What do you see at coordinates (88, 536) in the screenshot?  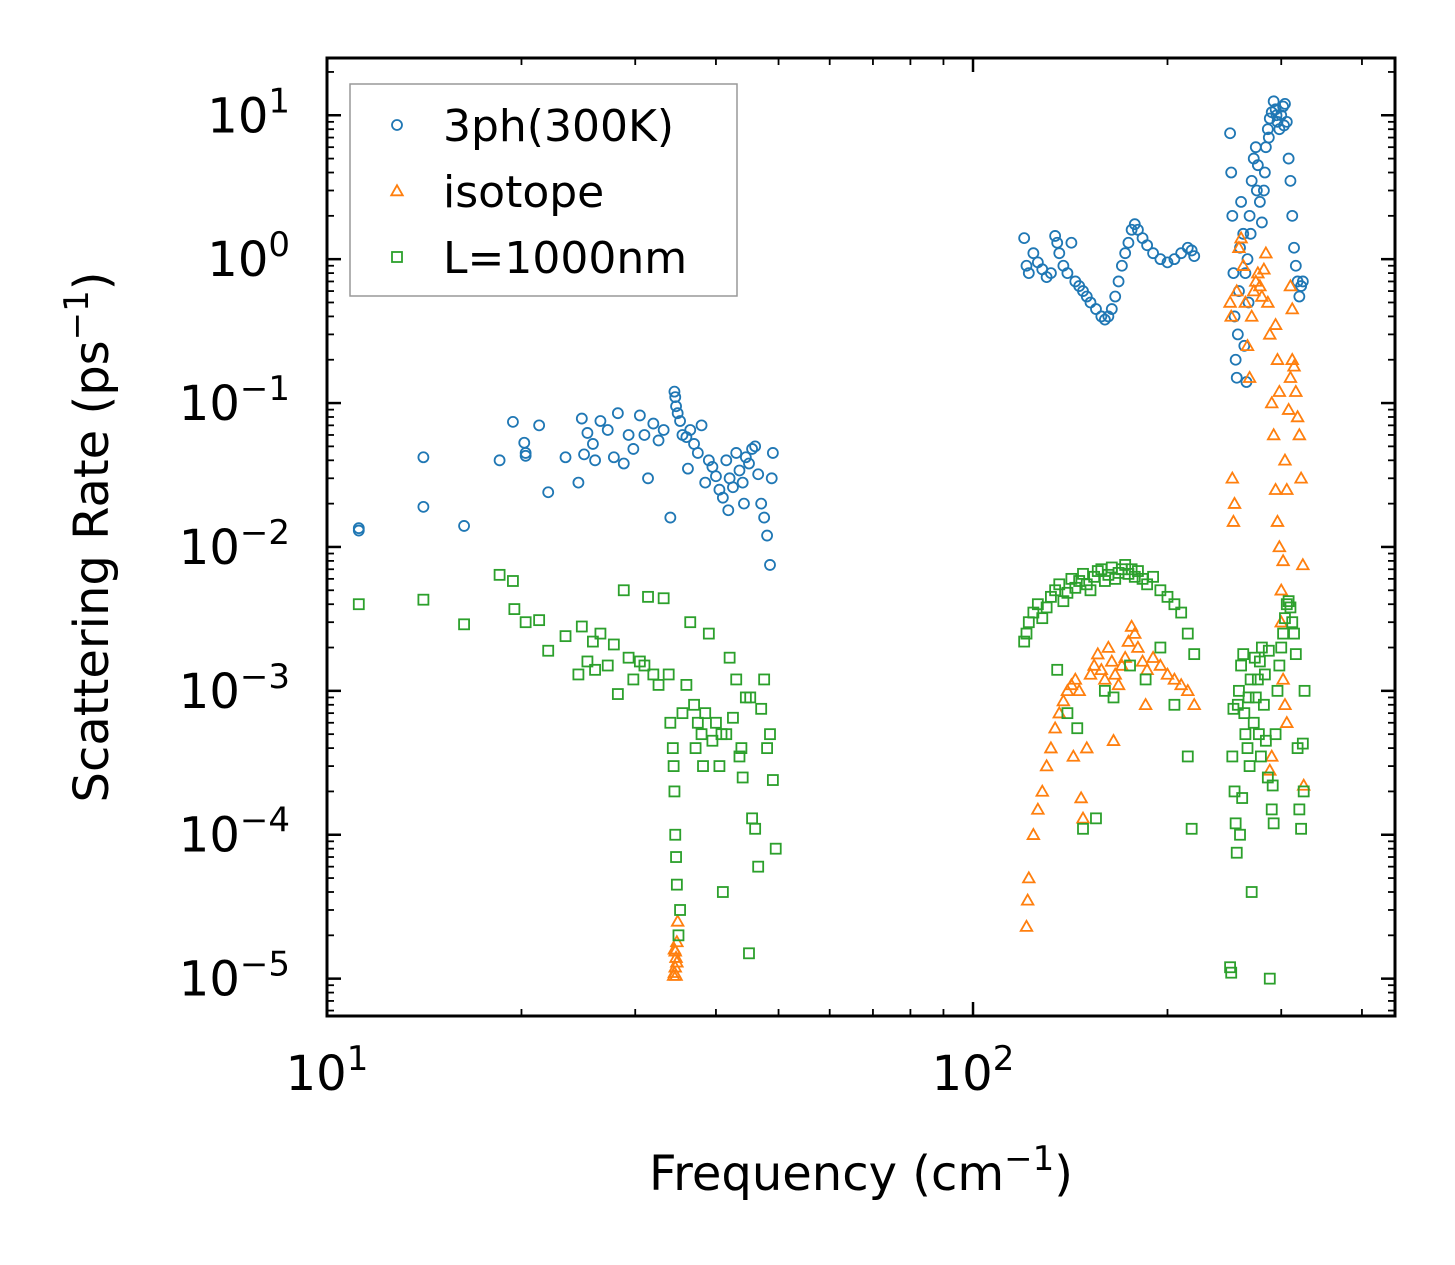 I see `y-axis-title: Scattering Rate (ps−1)` at bounding box center [88, 536].